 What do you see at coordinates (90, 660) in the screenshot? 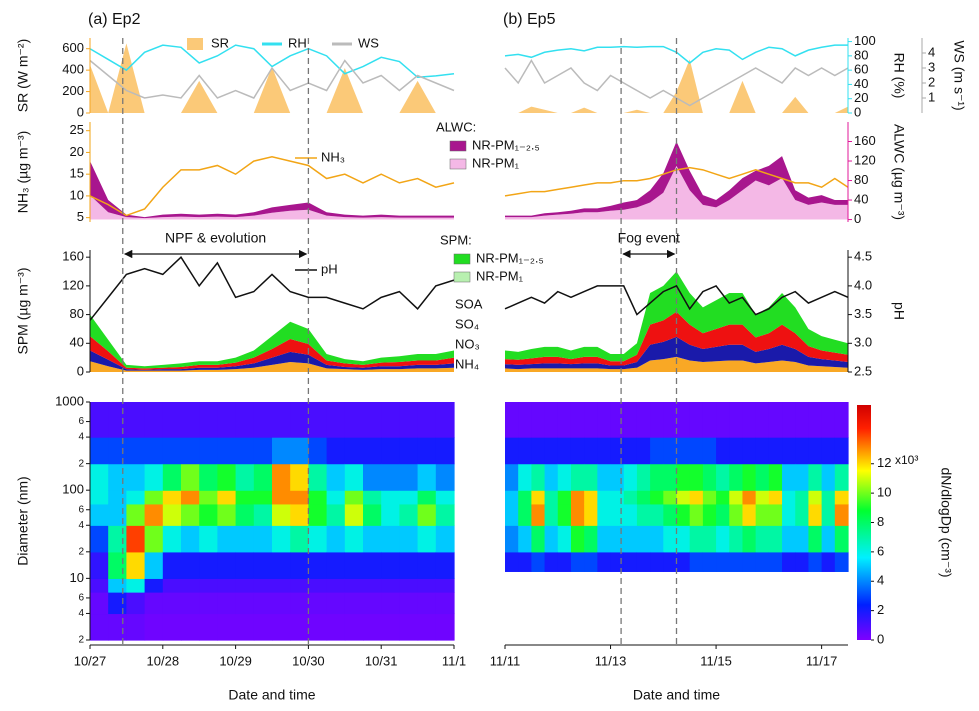
I see `x-tick-label: 10/27` at bounding box center [90, 660].